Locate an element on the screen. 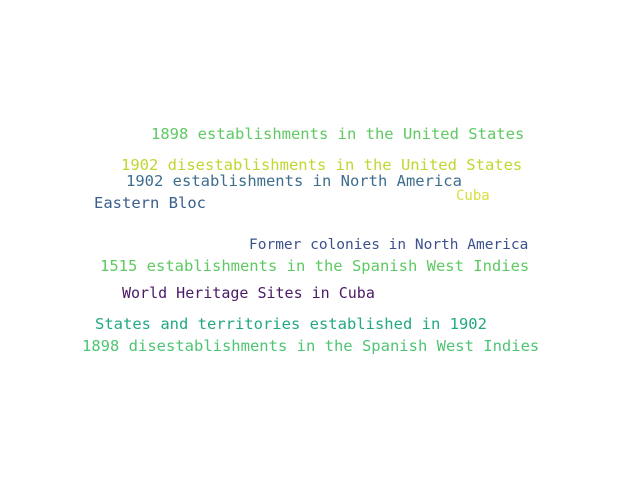  word-1898-establishments-us: 1898 establishments in the United States is located at coordinates (338, 134).